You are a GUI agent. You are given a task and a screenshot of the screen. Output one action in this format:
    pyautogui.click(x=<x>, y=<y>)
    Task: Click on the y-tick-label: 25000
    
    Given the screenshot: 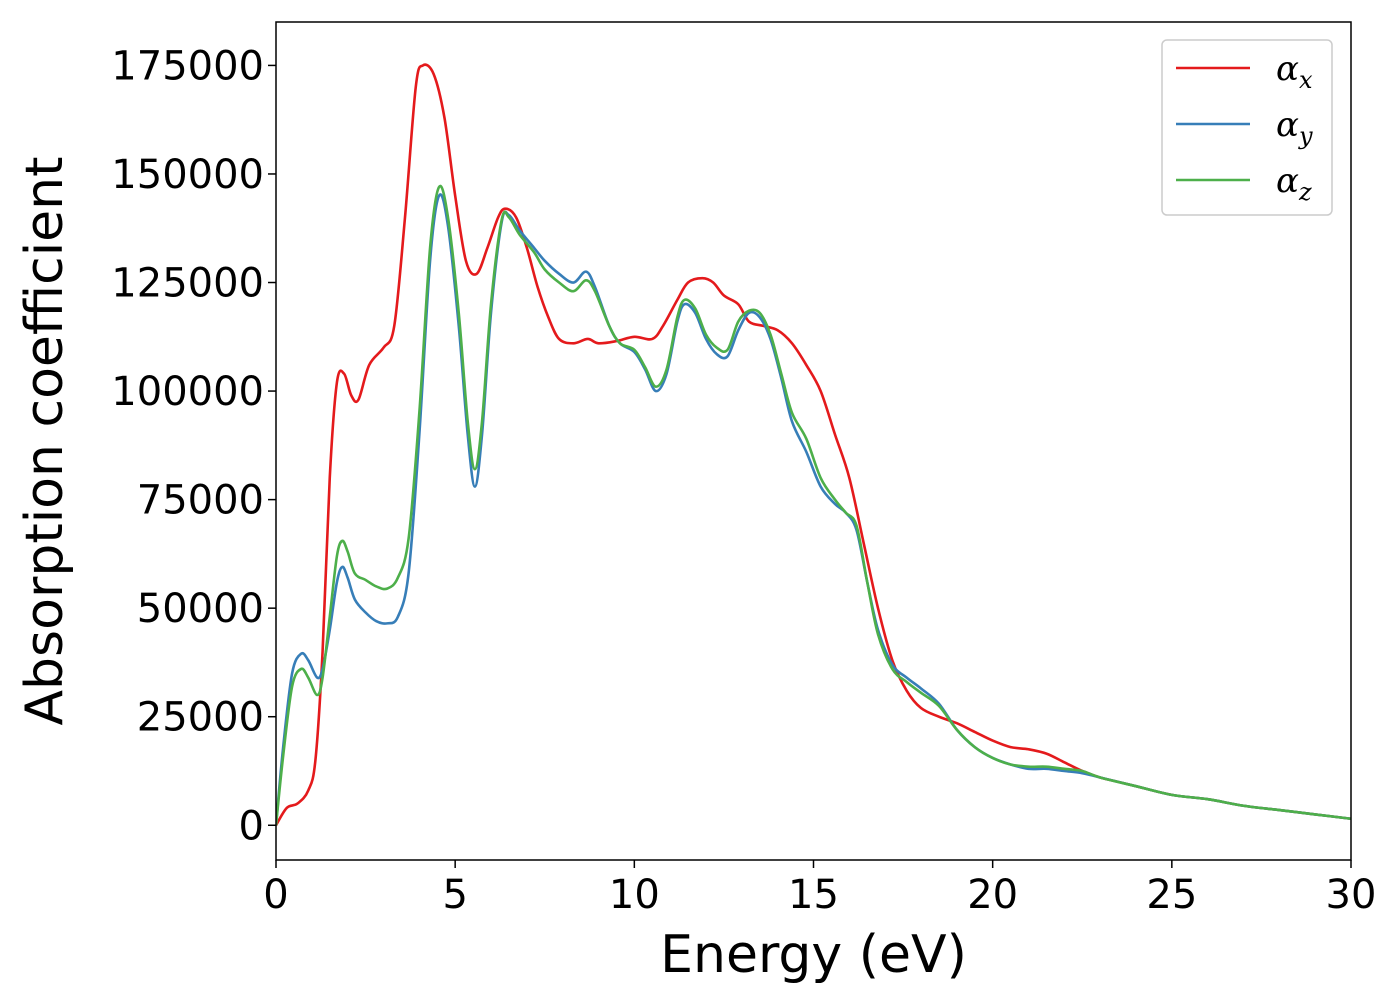 What is the action you would take?
    pyautogui.click(x=200, y=718)
    